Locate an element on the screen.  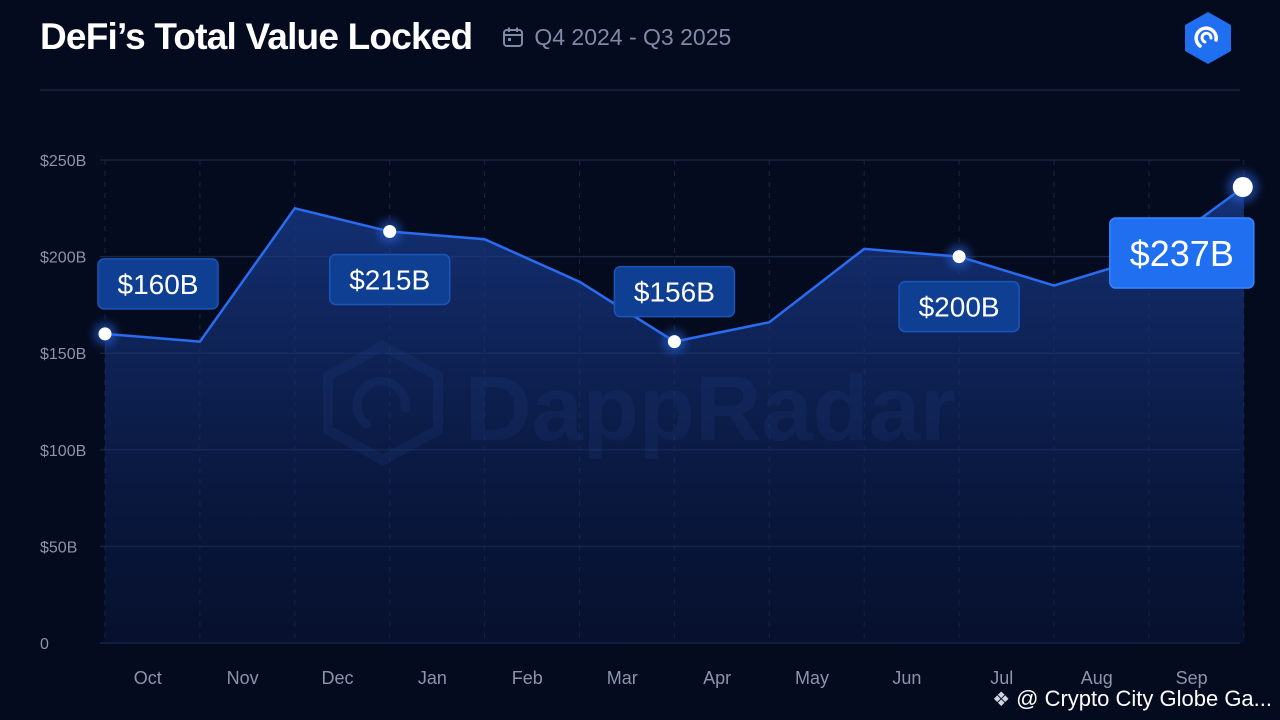
value-label: $200B is located at coordinates (959, 307).